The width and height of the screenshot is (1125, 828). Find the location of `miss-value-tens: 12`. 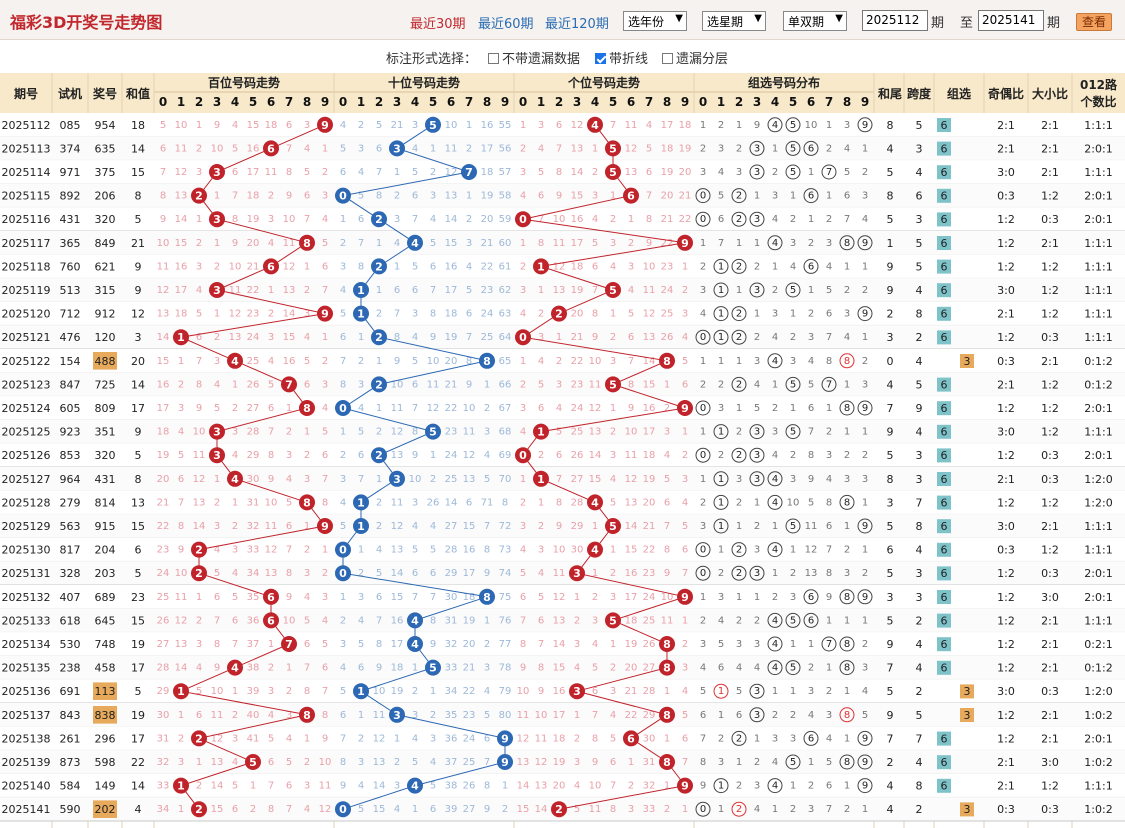

miss-value-tens: 12 is located at coordinates (469, 455).